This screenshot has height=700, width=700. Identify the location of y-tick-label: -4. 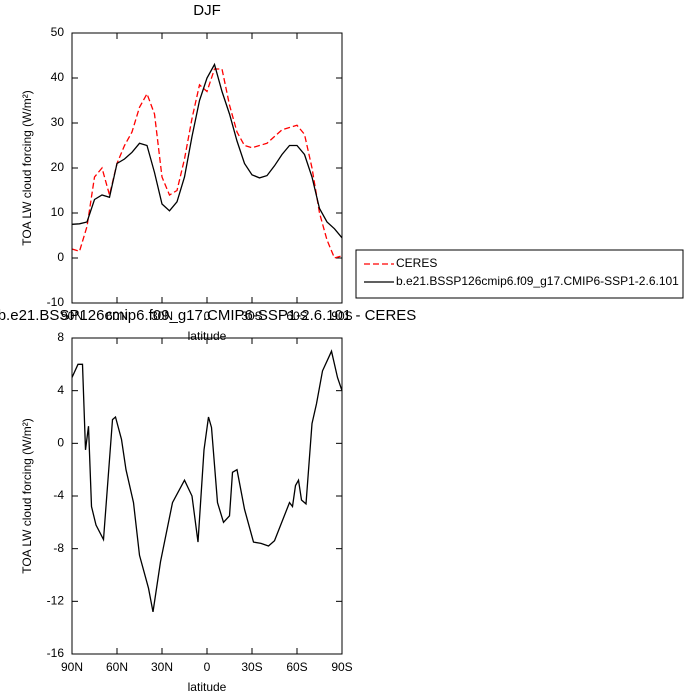
(58, 495).